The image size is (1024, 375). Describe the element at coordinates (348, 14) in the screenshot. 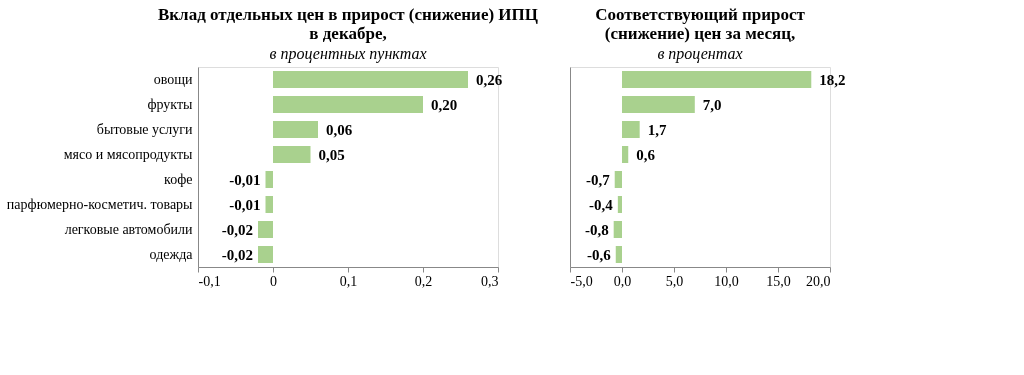

I see `text: Вклад отдельных цен в прирост (снижение) ИПЦ` at that location.